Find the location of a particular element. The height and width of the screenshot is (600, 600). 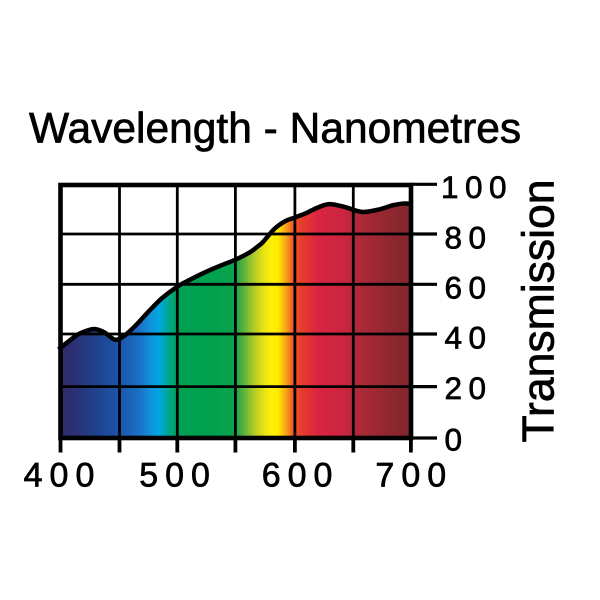

svg-text: 400 is located at coordinates (63, 475).